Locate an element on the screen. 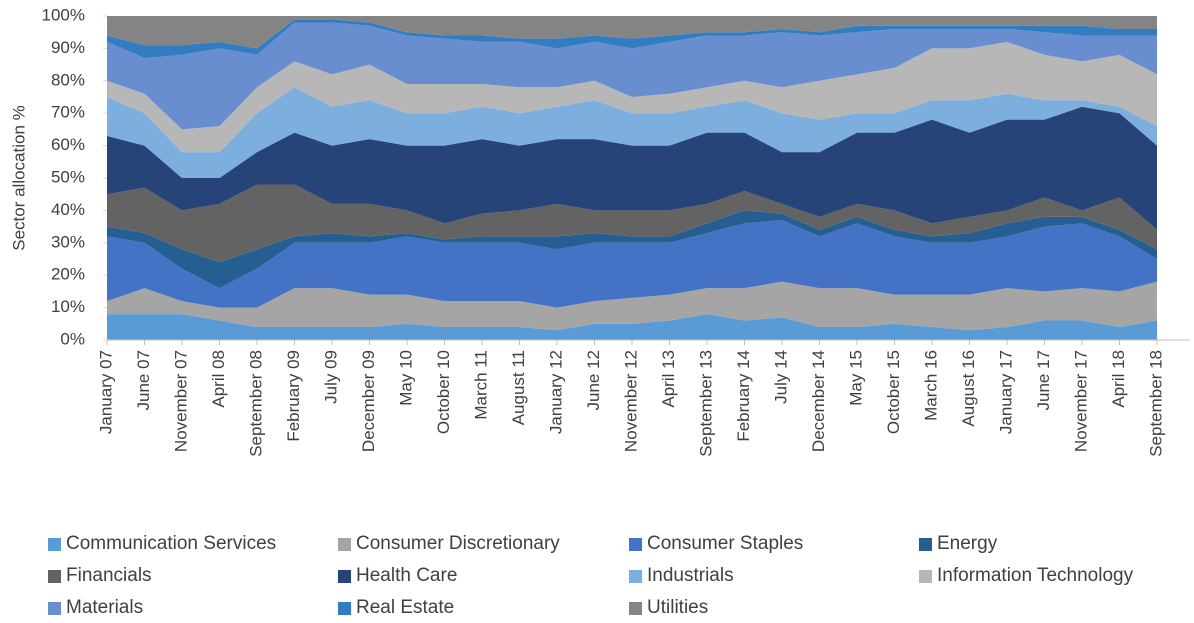  x-tick-label: October 10 is located at coordinates (443, 392).